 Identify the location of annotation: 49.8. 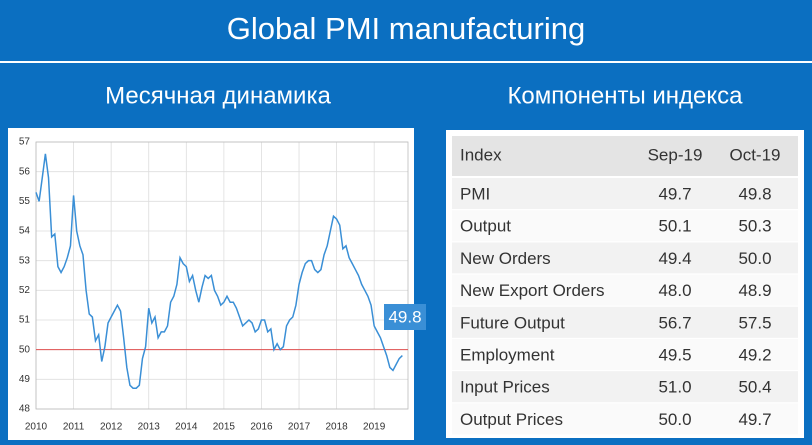
(404, 316).